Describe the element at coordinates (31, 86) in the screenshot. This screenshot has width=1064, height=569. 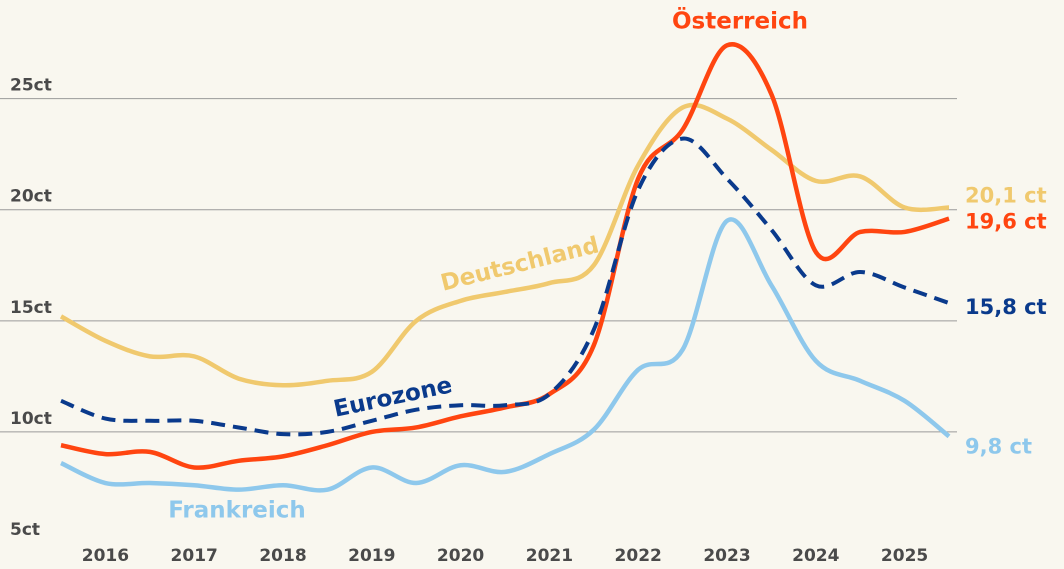
I see `y-tick-label: 25ct` at that location.